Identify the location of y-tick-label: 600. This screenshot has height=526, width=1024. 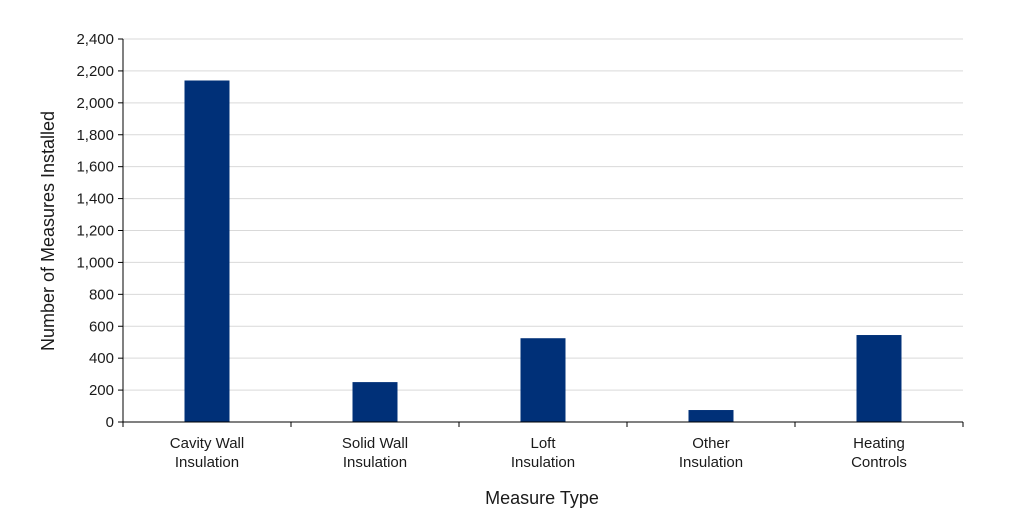
(101, 326).